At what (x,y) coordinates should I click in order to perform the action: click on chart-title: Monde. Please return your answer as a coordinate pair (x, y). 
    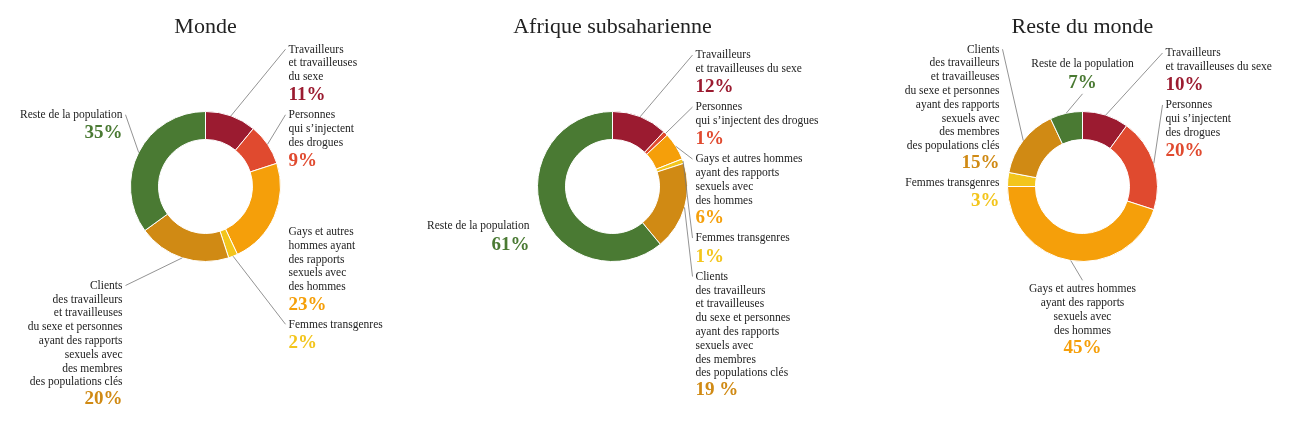
    Looking at the image, I should click on (205, 25).